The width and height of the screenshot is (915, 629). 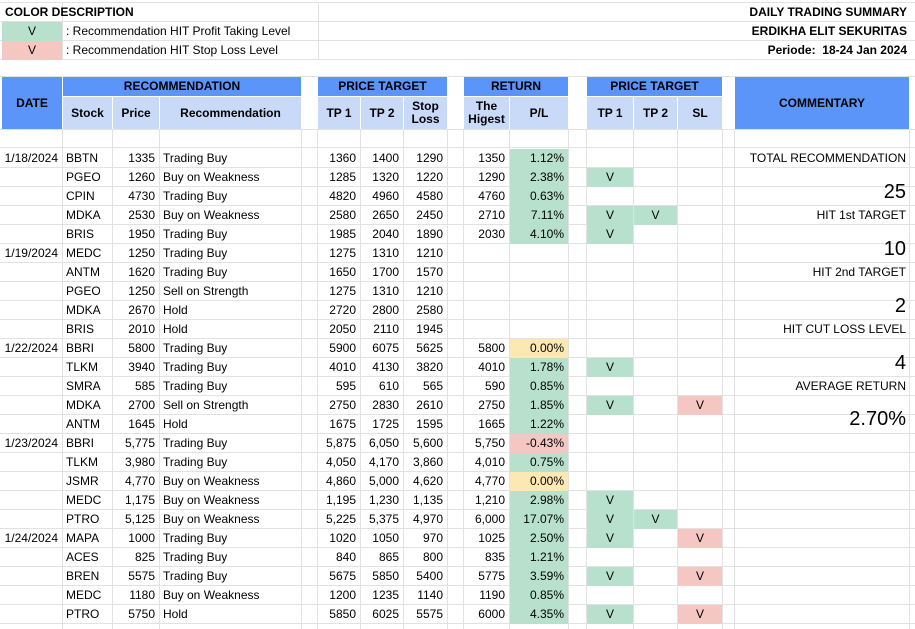 What do you see at coordinates (486, 291) in the screenshot?
I see `highest-cell` at bounding box center [486, 291].